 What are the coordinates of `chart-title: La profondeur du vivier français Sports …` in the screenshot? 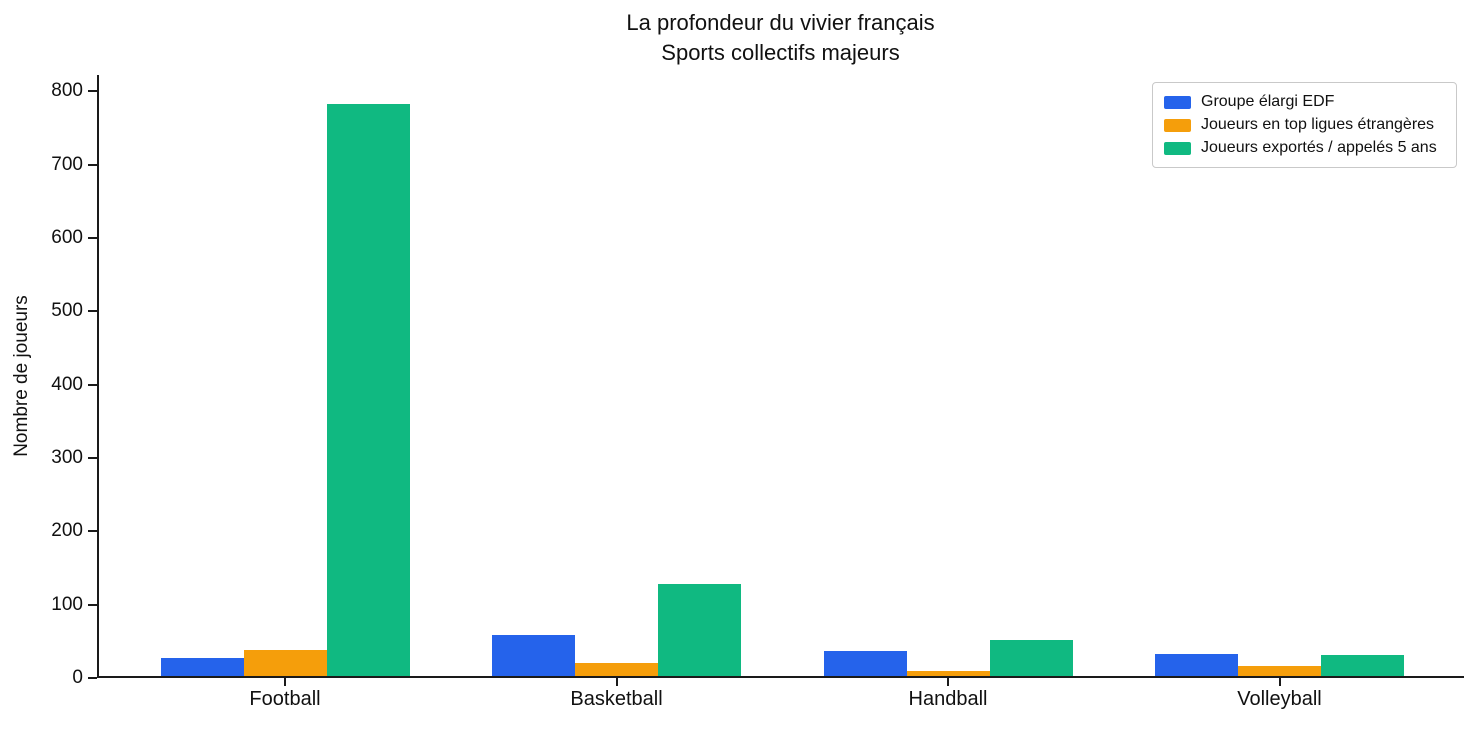 It's located at (780, 38).